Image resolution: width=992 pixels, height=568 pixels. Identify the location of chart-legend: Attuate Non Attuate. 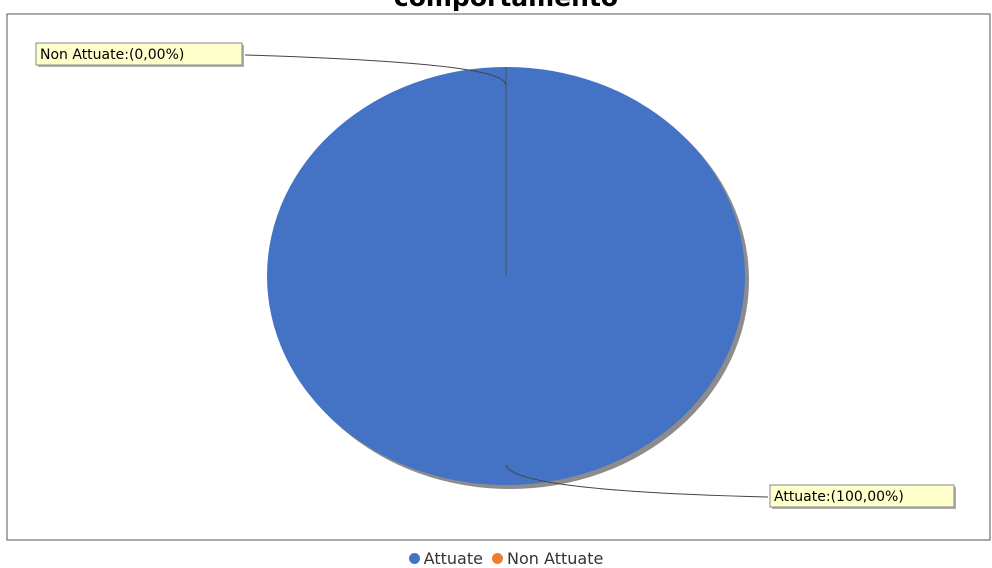
(496, 558).